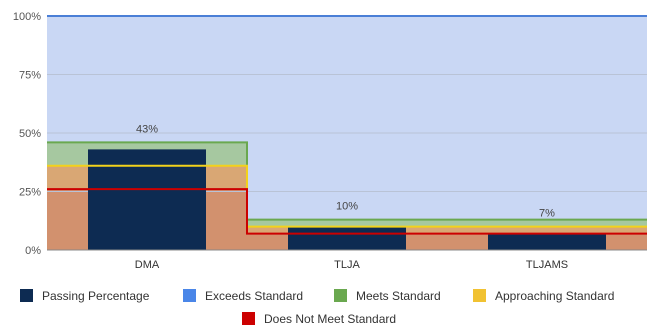  Describe the element at coordinates (547, 265) in the screenshot. I see `x-tick-label: TLJAMS` at that location.